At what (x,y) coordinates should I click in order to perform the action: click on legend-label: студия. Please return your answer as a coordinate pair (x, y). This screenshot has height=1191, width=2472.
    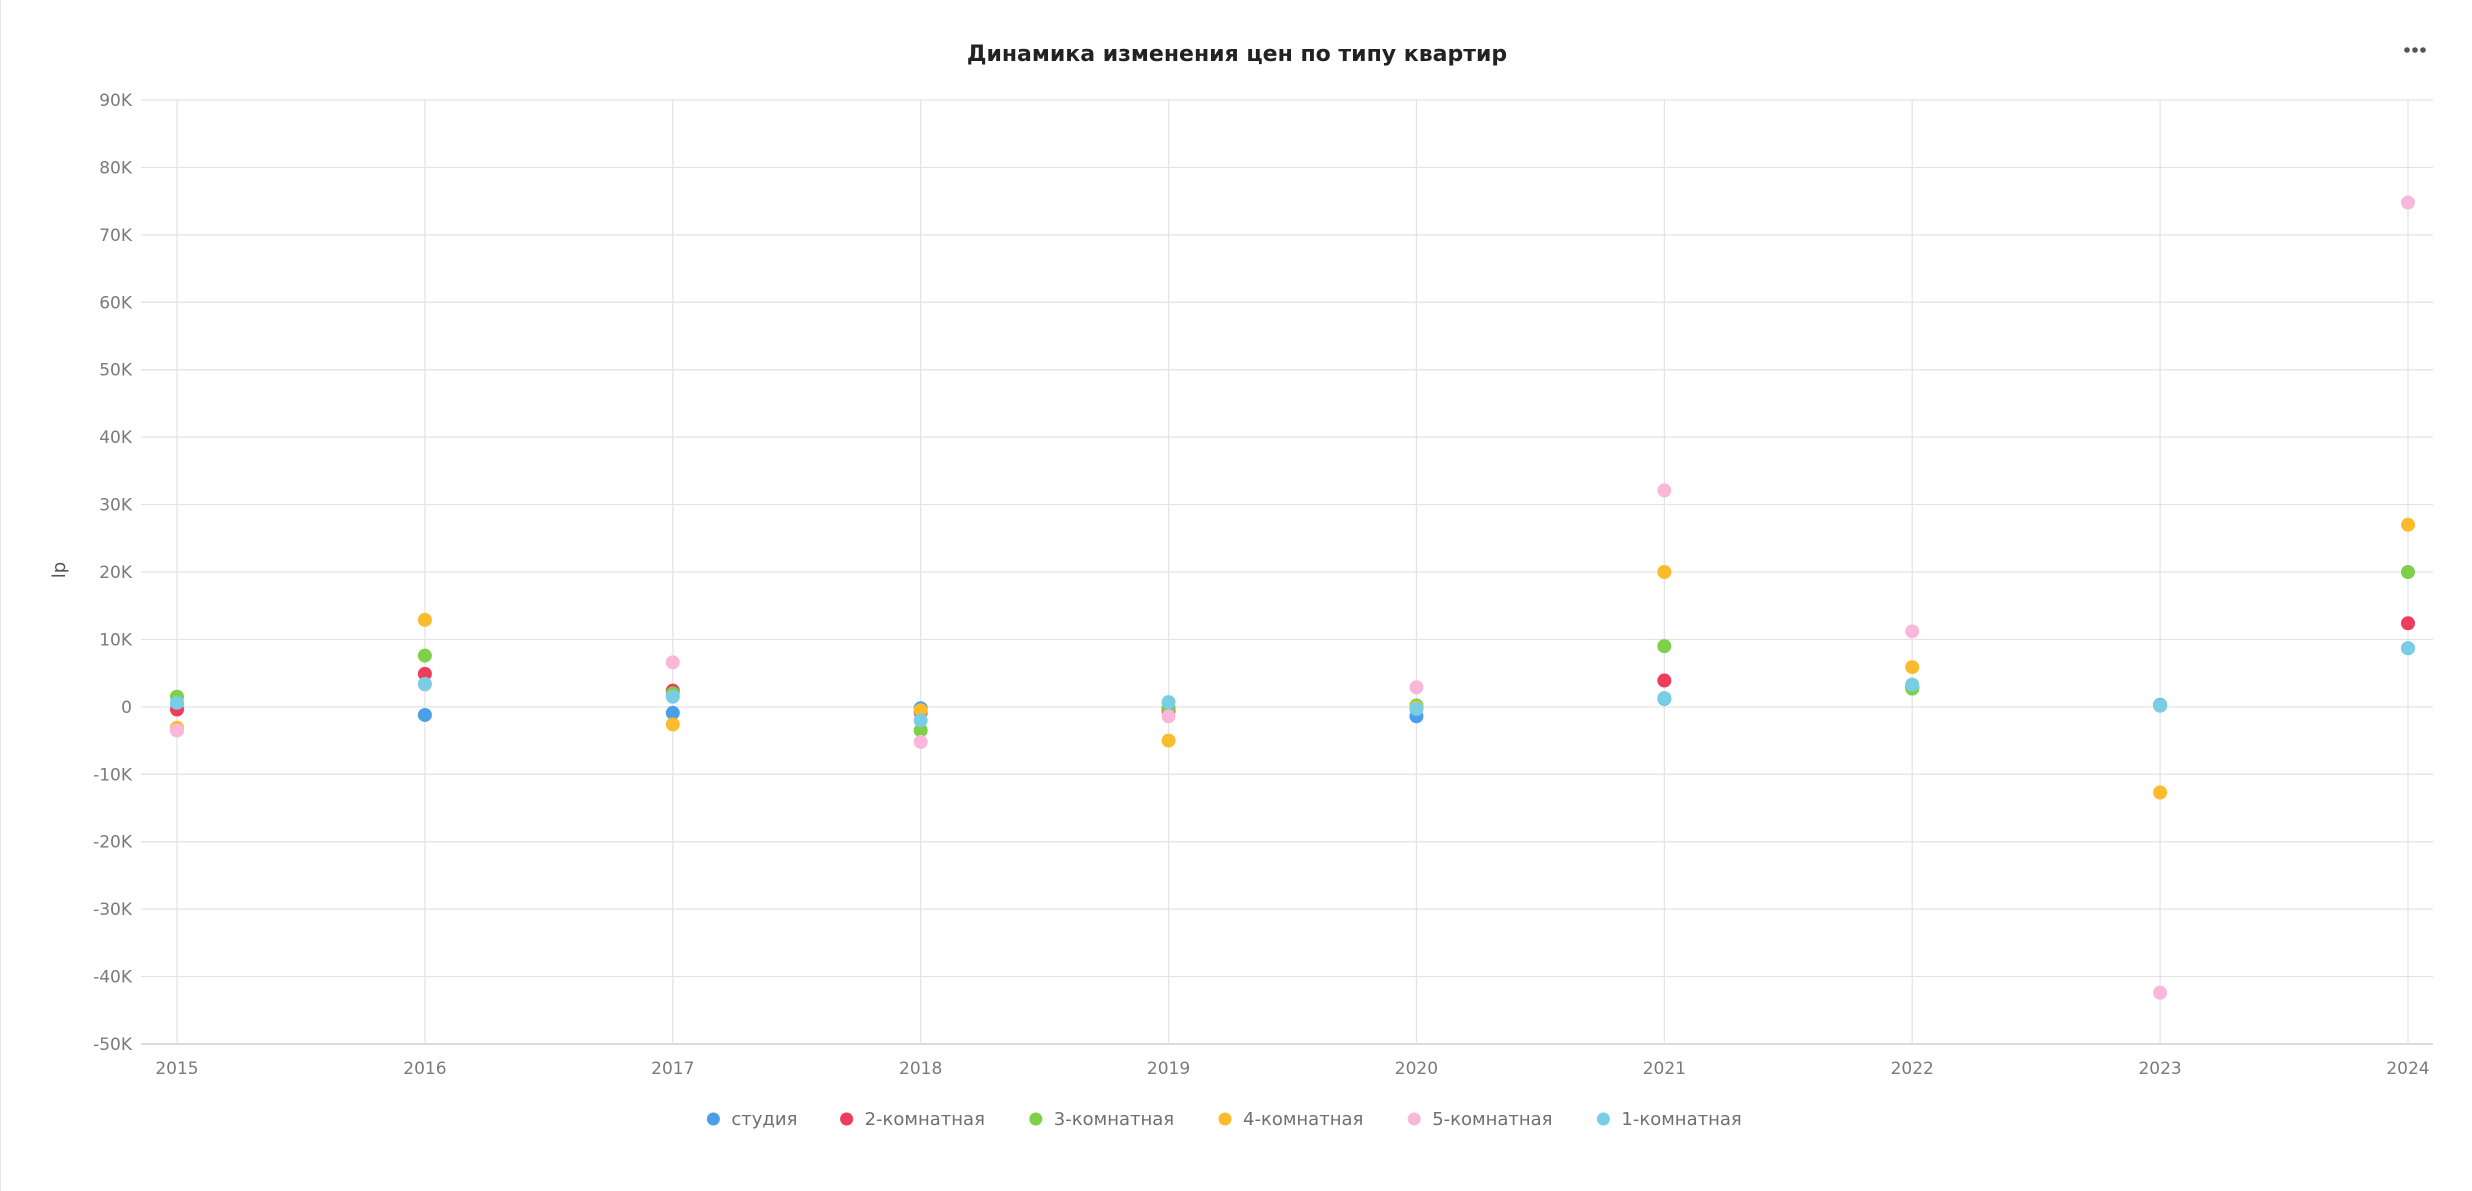
    Looking at the image, I should click on (764, 1119).